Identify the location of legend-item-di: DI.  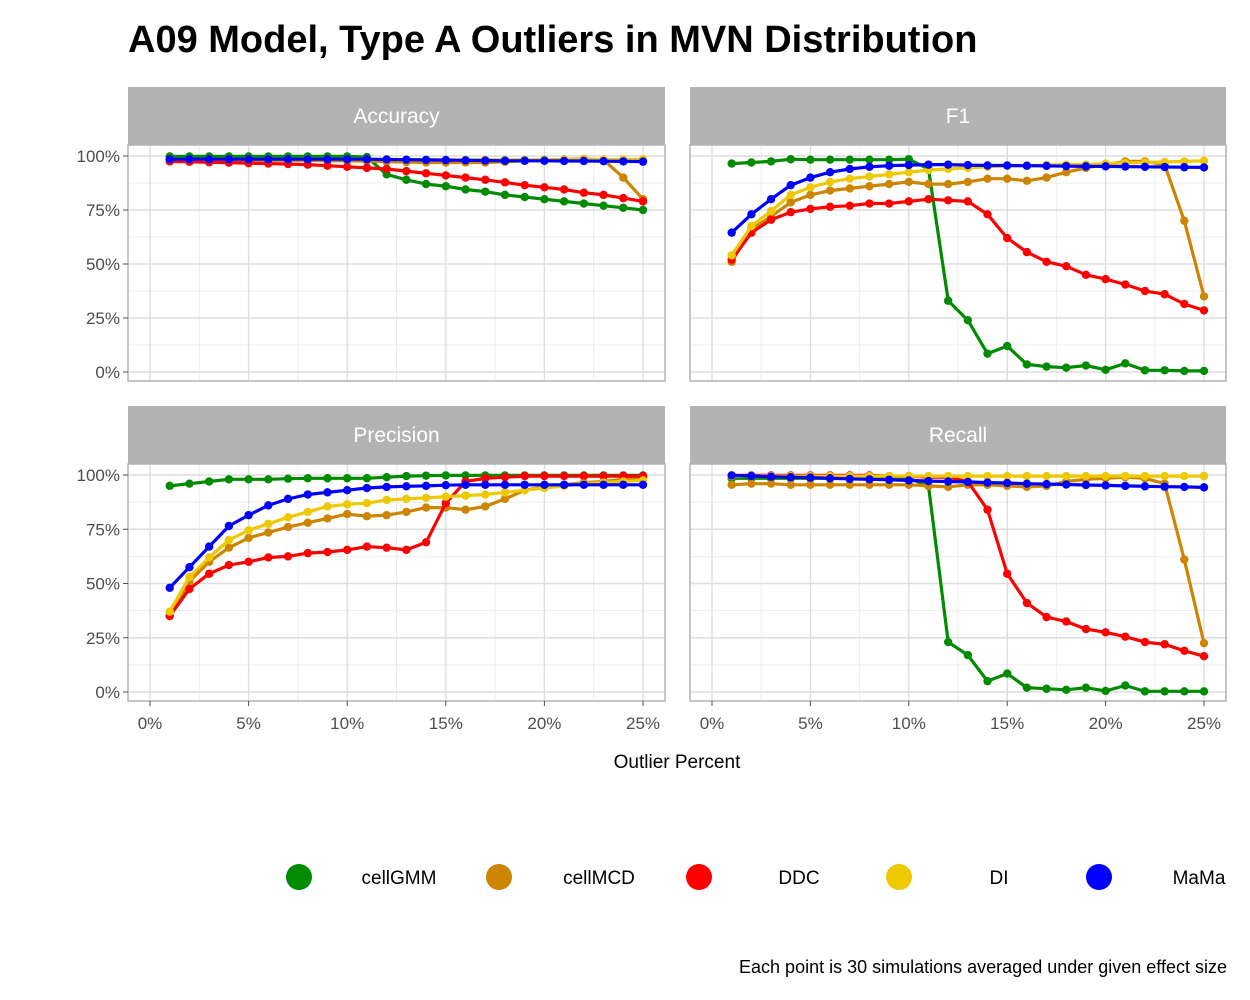
(947, 877).